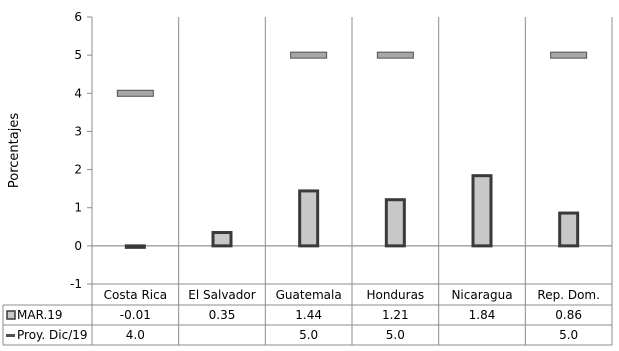 The width and height of the screenshot is (619, 351). What do you see at coordinates (78, 93) in the screenshot?
I see `y-tick-label: 4` at bounding box center [78, 93].